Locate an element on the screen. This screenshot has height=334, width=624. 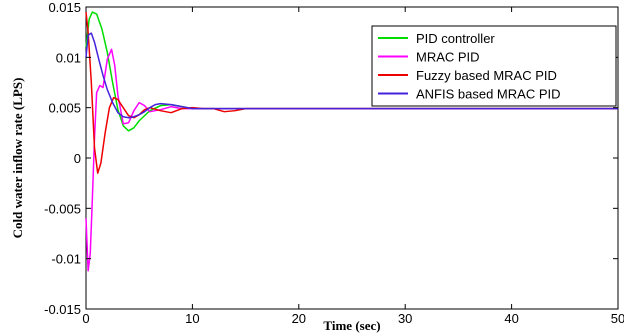
legend-box is located at coordinates (494, 66).